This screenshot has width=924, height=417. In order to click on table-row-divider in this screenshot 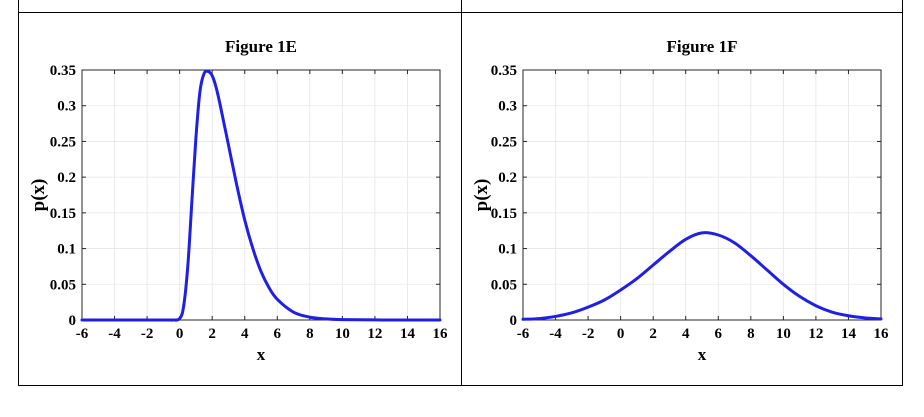, I will do `click(460, 12)`.